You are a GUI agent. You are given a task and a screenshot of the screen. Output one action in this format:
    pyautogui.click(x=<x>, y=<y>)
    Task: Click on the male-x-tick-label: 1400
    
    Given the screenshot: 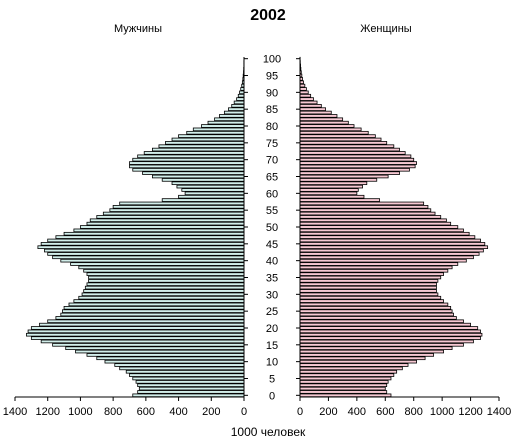 What is the action you would take?
    pyautogui.click(x=15, y=412)
    